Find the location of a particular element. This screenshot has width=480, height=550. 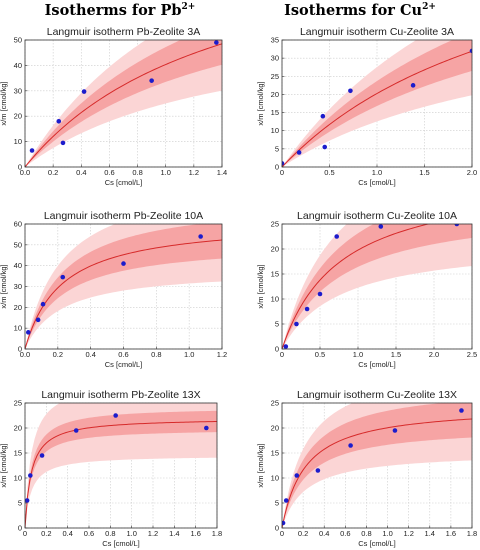

y-tick-label: 60 is located at coordinates (18, 224).